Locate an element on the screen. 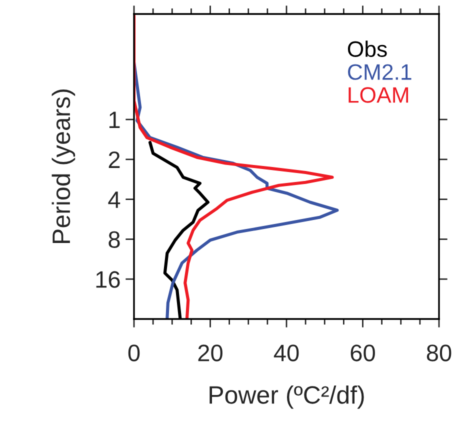 The height and width of the screenshot is (437, 458). y-tick-label: 8 is located at coordinates (114, 239).